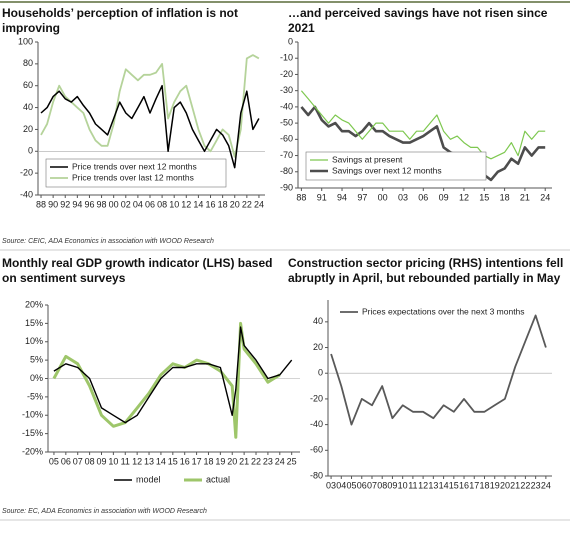 The width and height of the screenshot is (570, 548). I want to click on legend-label: Price trends over next 12 months, so click(134, 166).